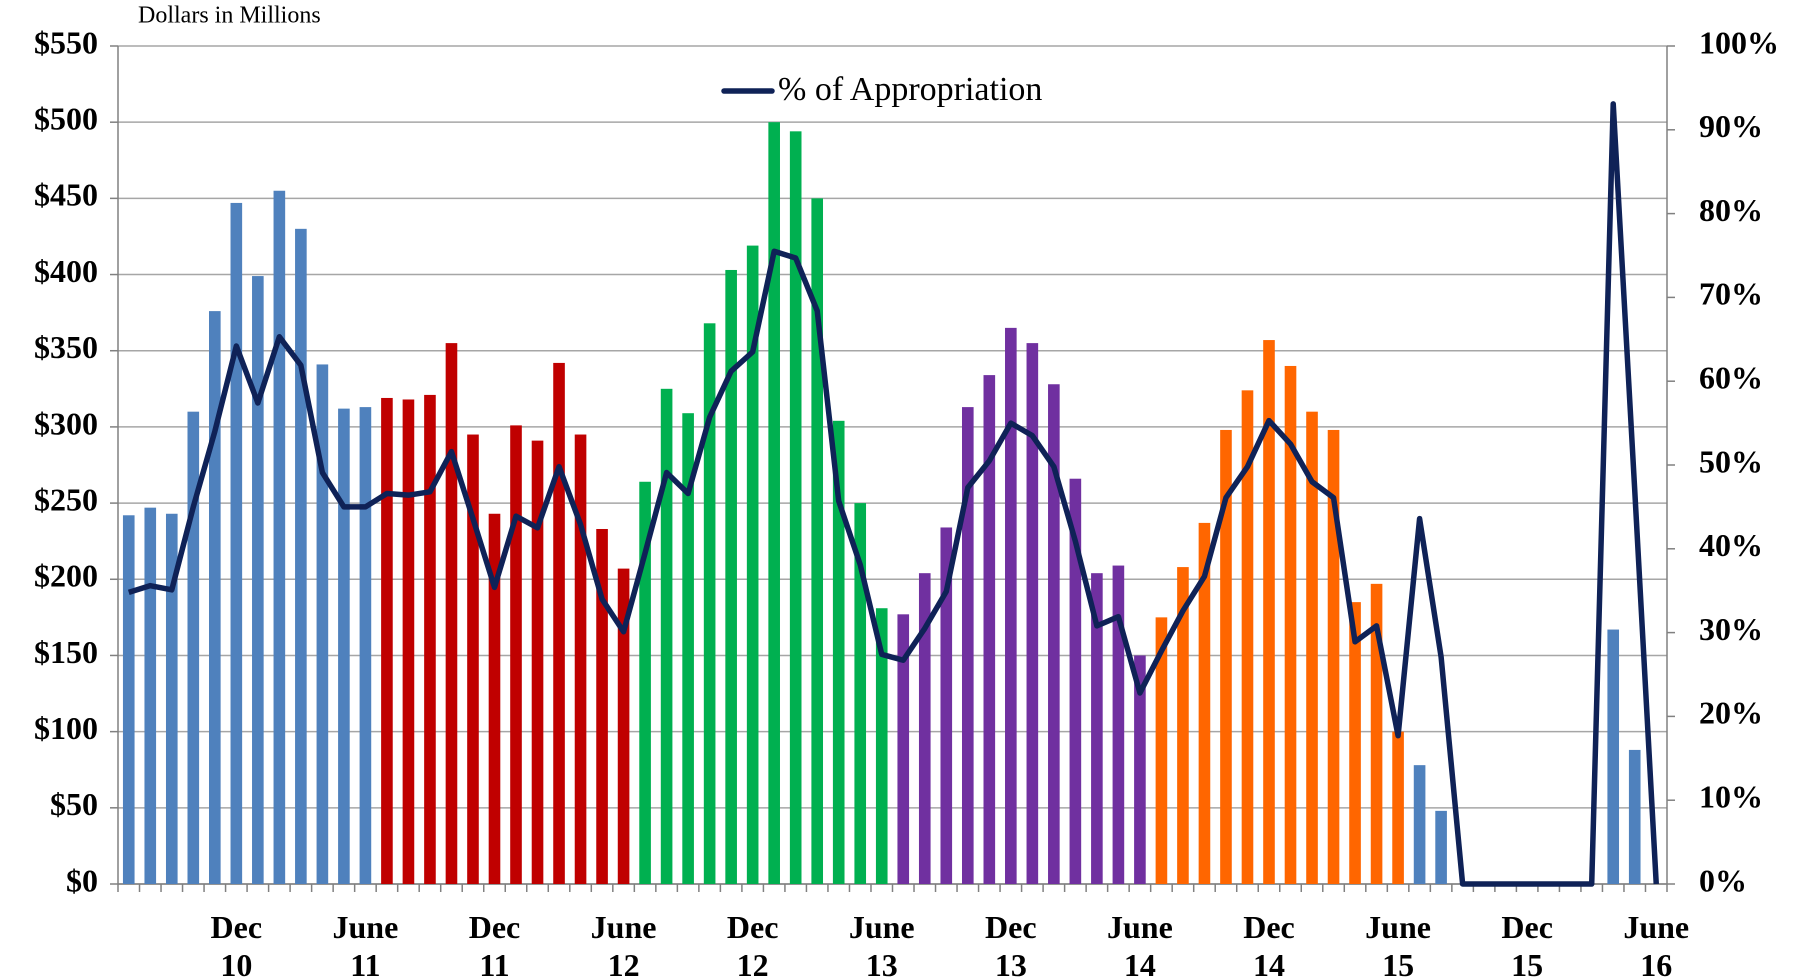 This screenshot has width=1798, height=980. What do you see at coordinates (623, 944) in the screenshot?
I see `x-tick-label: June 12` at bounding box center [623, 944].